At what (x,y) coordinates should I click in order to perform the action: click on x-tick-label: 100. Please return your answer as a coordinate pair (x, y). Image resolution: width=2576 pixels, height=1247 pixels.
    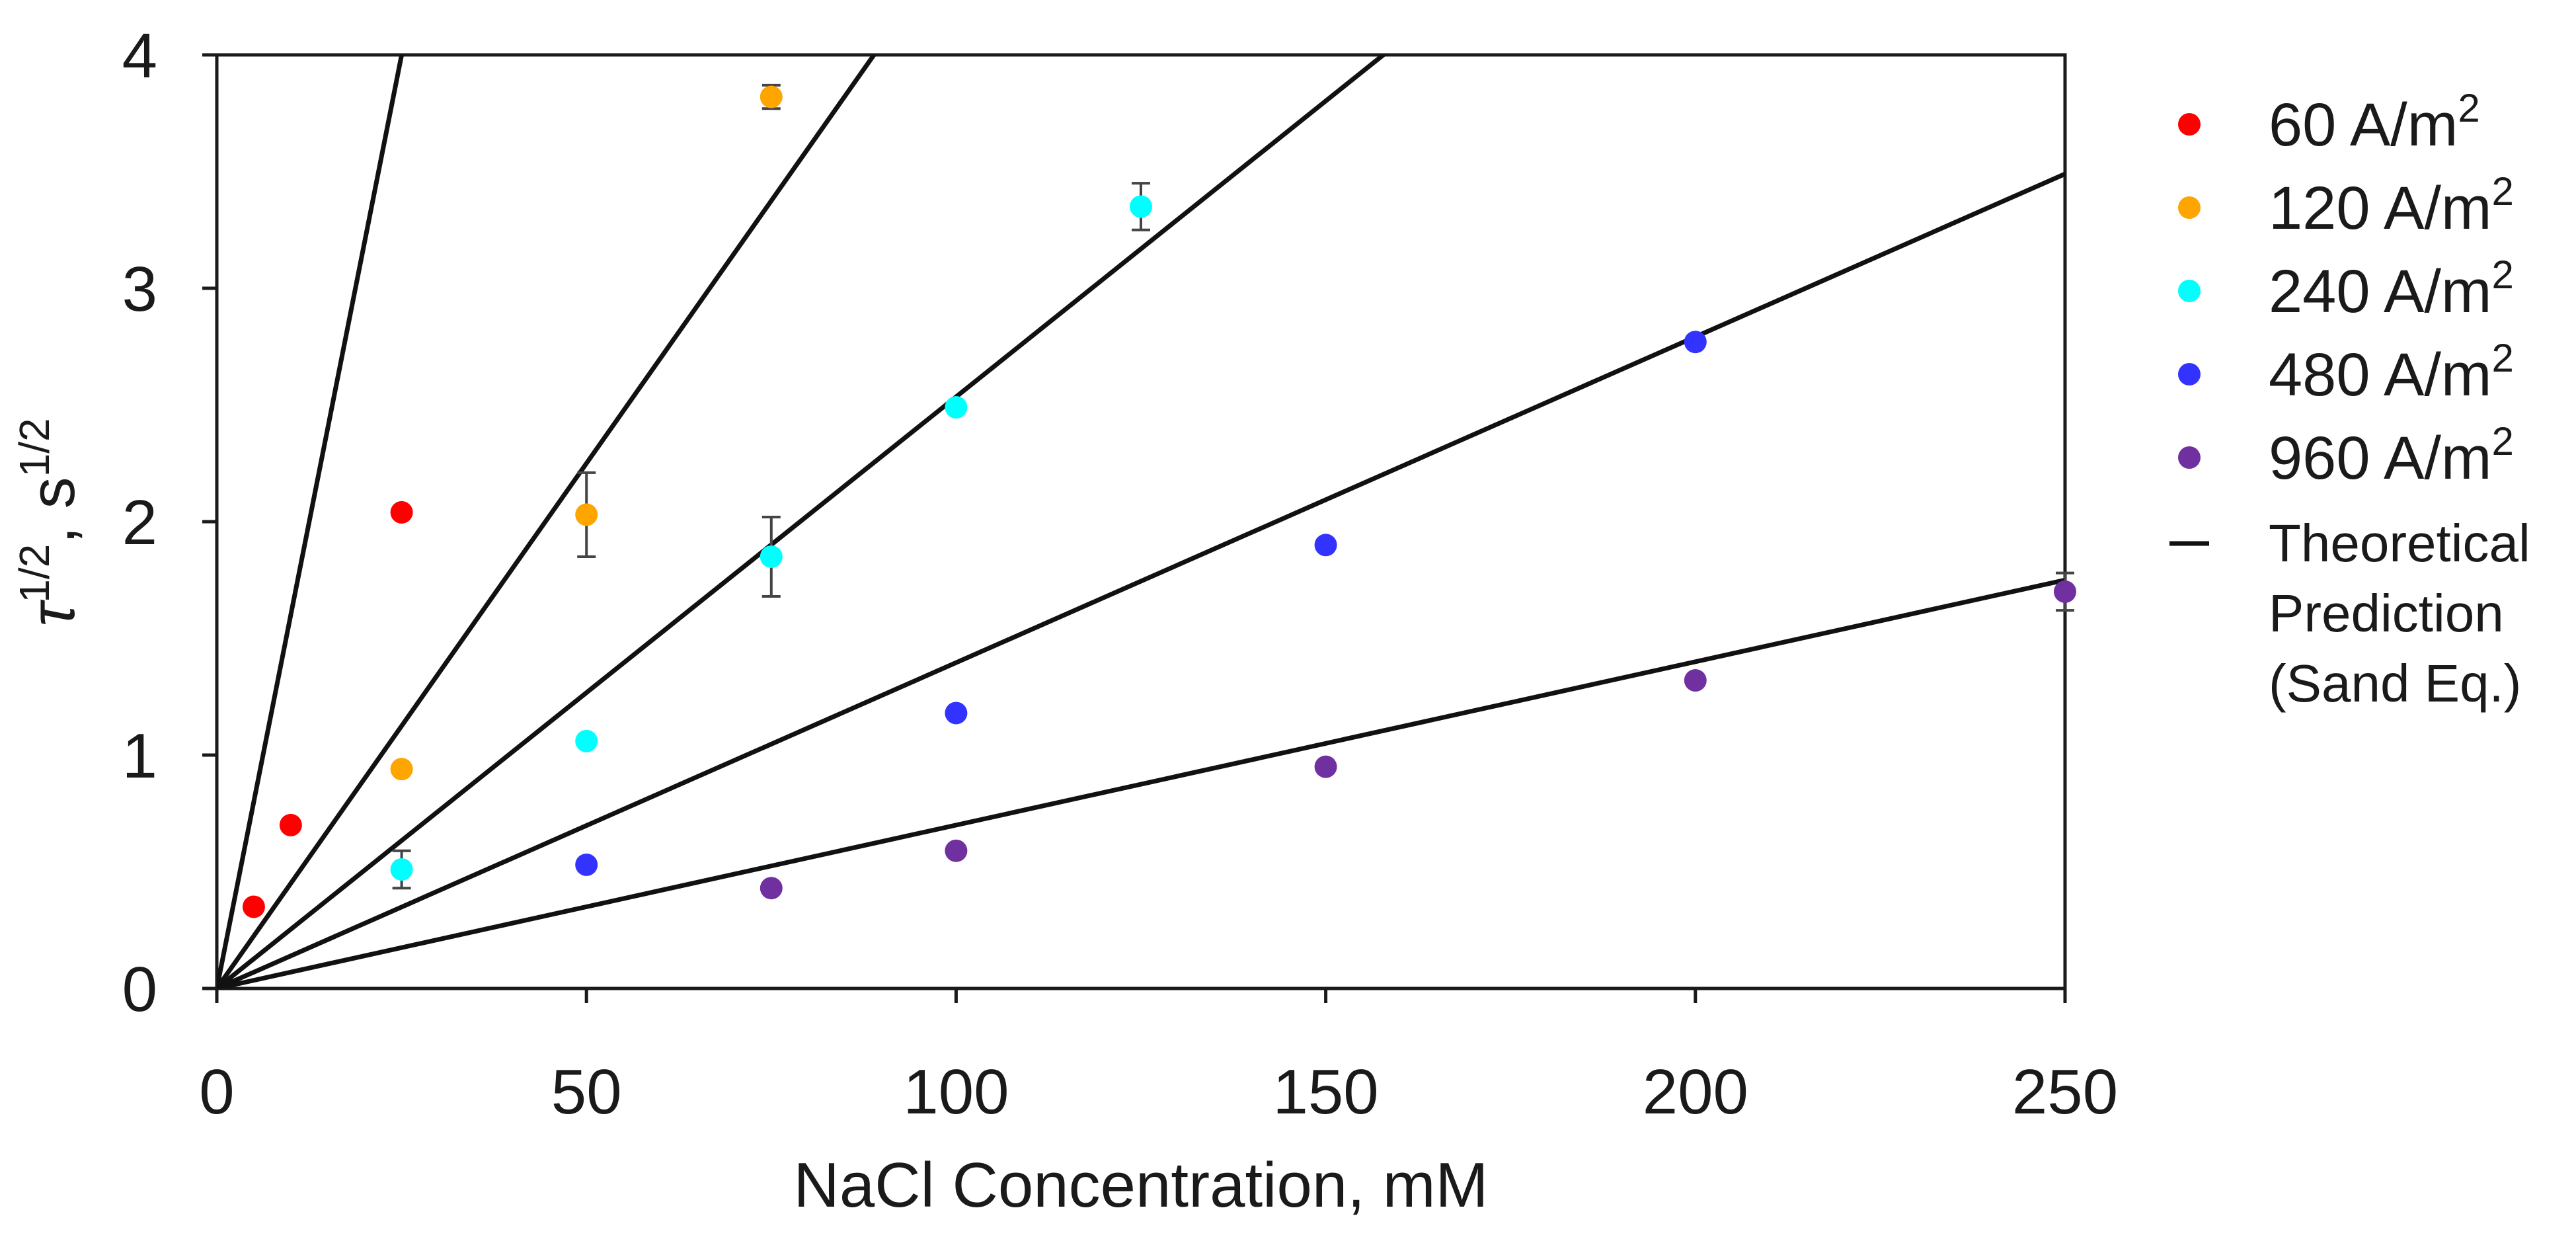
    Looking at the image, I should click on (956, 1092).